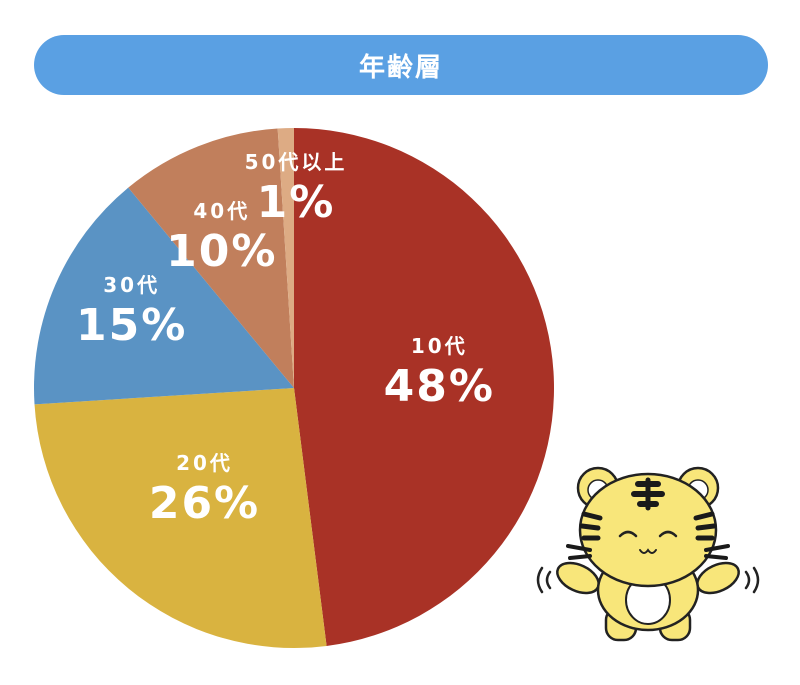 The width and height of the screenshot is (800, 685). Describe the element at coordinates (439, 346) in the screenshot. I see `slice-category-label: 10代` at that location.